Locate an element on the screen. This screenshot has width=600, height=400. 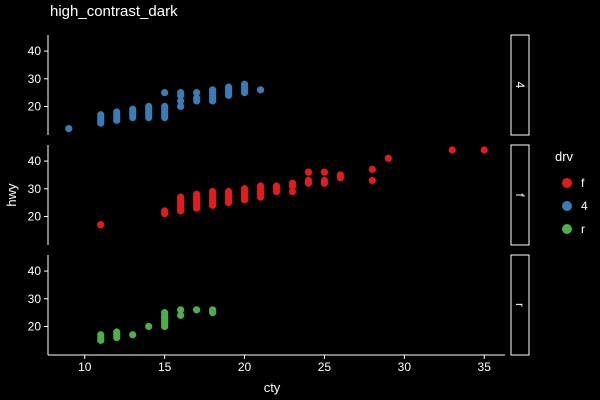
x-tick-label: 30 is located at coordinates (405, 367).